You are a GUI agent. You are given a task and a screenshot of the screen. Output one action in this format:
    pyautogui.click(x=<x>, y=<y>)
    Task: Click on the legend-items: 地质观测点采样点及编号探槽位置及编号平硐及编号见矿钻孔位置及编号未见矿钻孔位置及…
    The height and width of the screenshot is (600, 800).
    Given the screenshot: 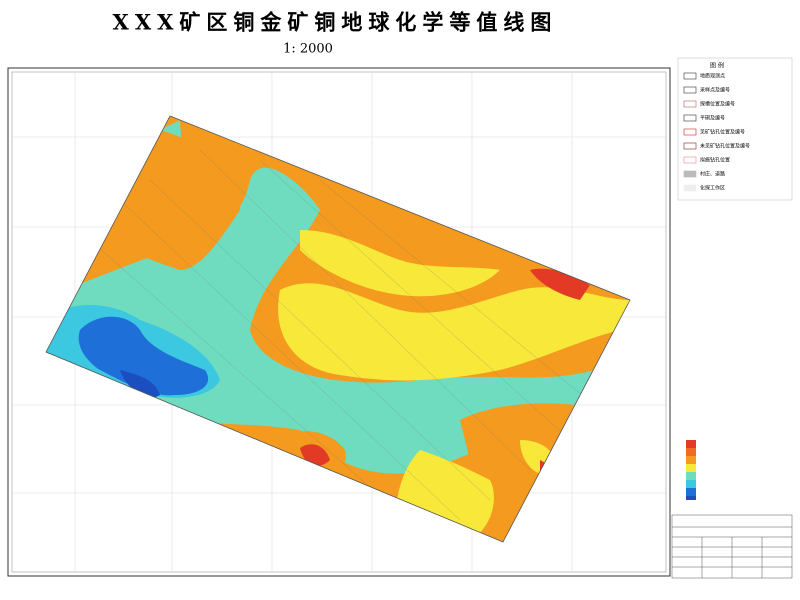 What is the action you would take?
    pyautogui.click(x=716, y=132)
    